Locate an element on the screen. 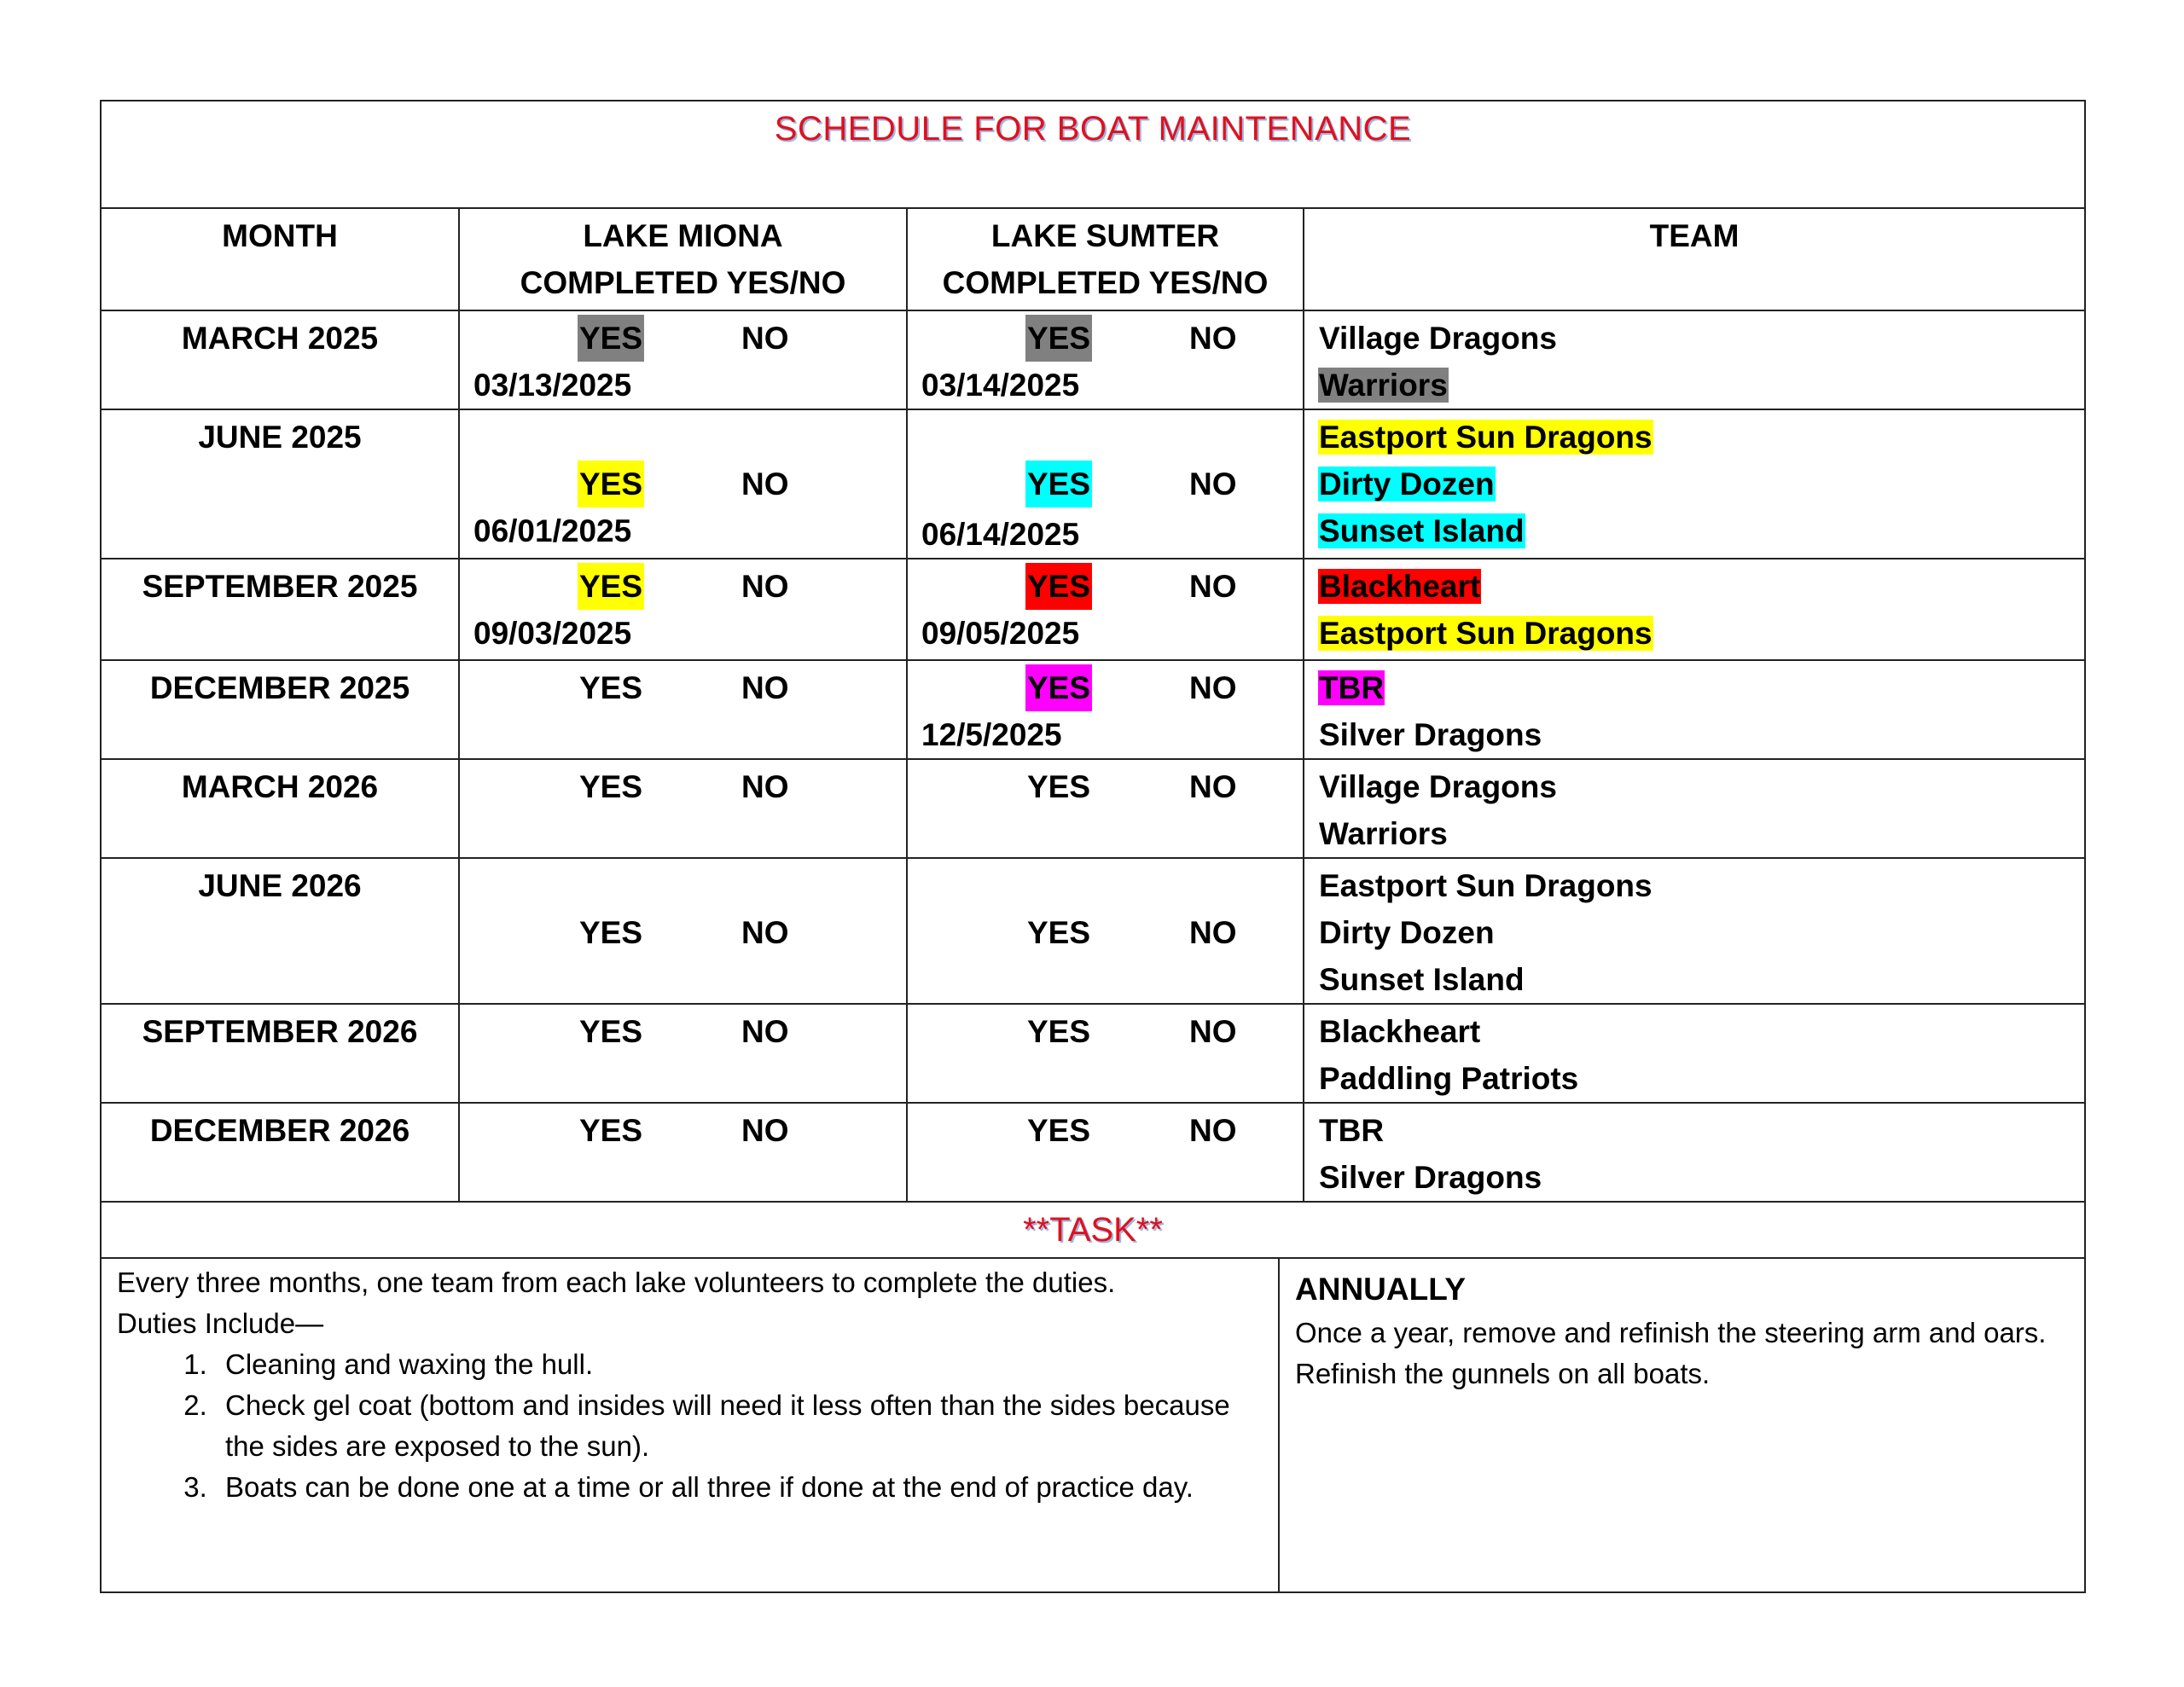  team-name: Paddling Patriots is located at coordinates (1449, 1079).